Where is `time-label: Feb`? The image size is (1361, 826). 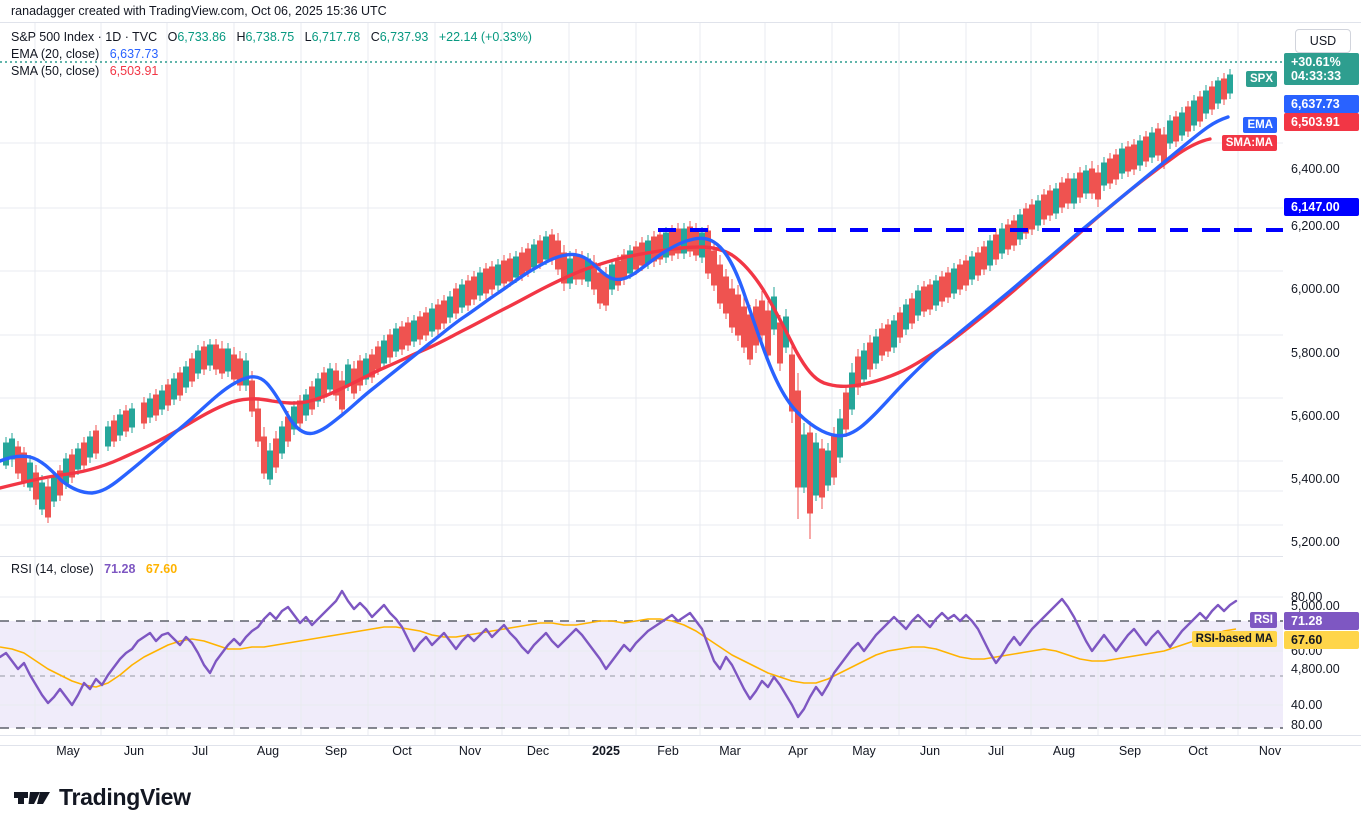
time-label: Feb is located at coordinates (668, 751).